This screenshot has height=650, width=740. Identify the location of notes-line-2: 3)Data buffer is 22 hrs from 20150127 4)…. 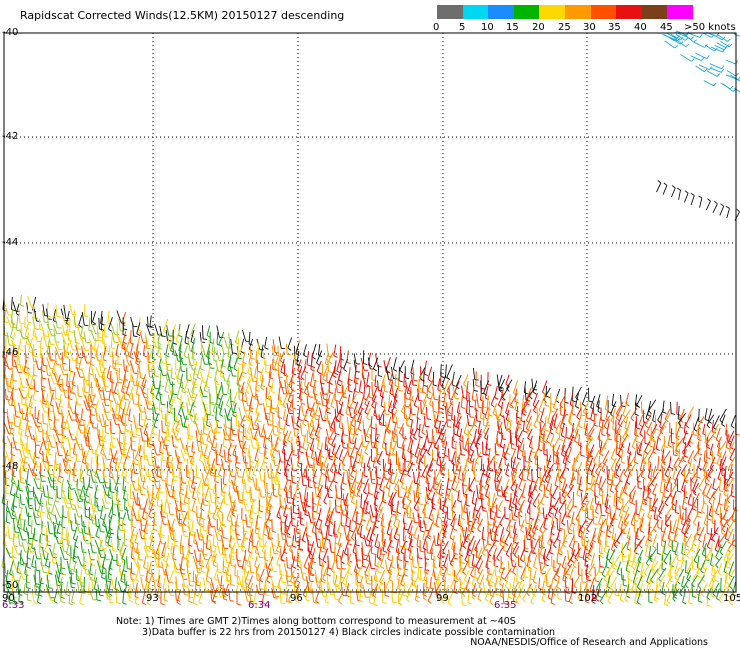
(349, 632).